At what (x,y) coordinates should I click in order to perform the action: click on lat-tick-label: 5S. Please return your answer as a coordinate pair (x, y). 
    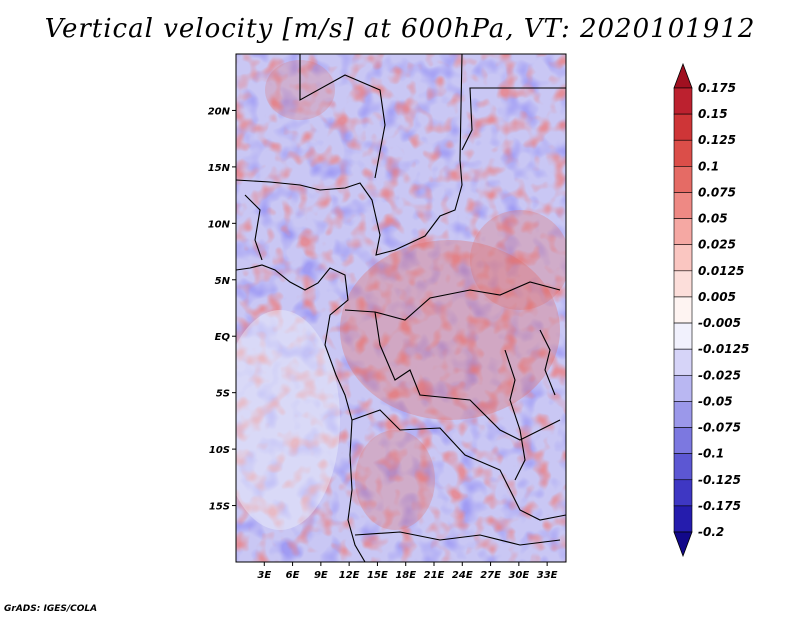
    Looking at the image, I should click on (223, 394).